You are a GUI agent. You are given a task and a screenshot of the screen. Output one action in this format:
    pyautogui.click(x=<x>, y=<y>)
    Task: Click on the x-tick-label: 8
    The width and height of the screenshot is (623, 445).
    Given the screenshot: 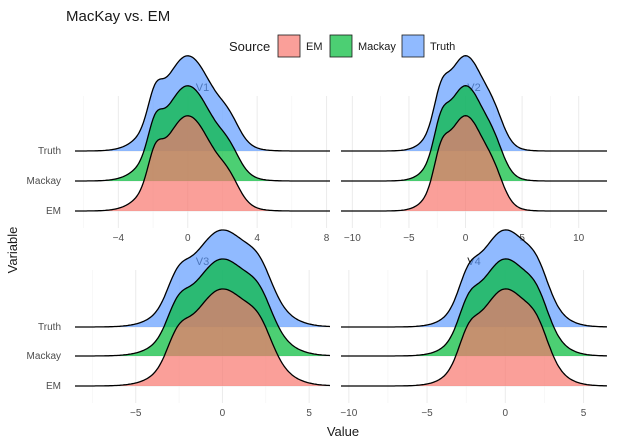 What is the action you would take?
    pyautogui.click(x=327, y=238)
    